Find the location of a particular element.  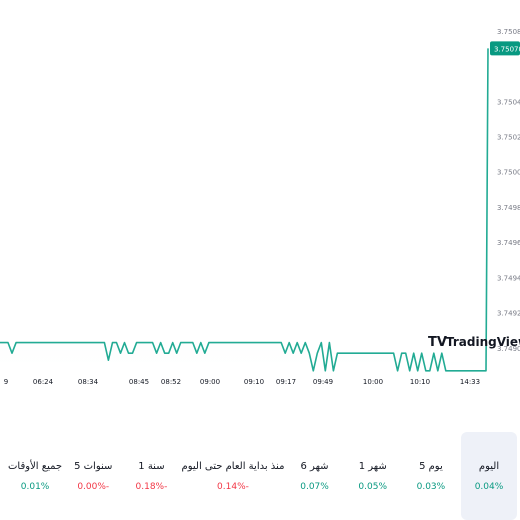

price-tick-label: 3.749800 is located at coordinates (508, 208).